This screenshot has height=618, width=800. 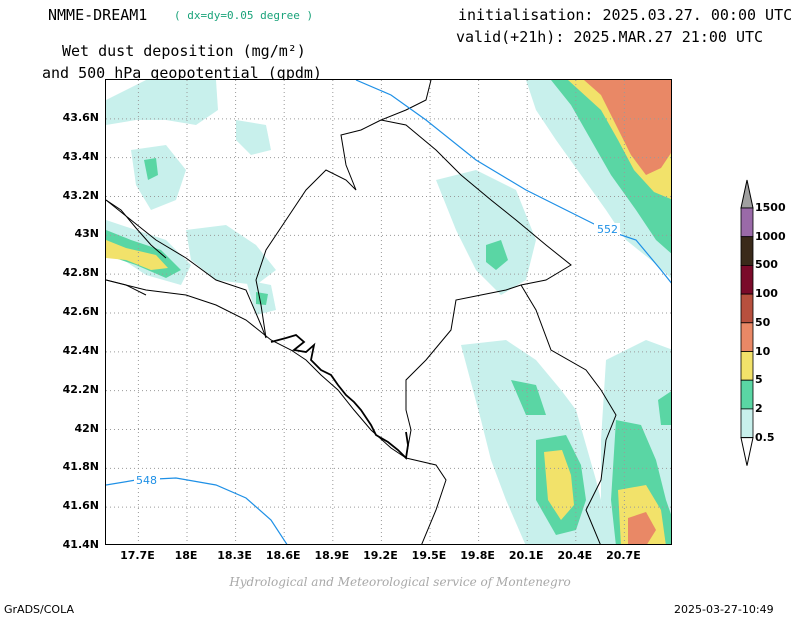 What do you see at coordinates (234, 555) in the screenshot?
I see `longitude-label: 18.3E` at bounding box center [234, 555].